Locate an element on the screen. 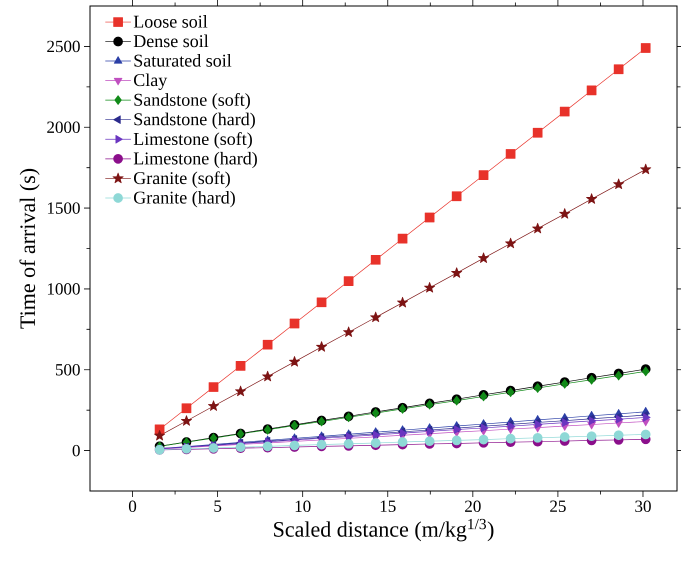 This screenshot has height=566, width=681. legend-label: Loose soil is located at coordinates (171, 21).